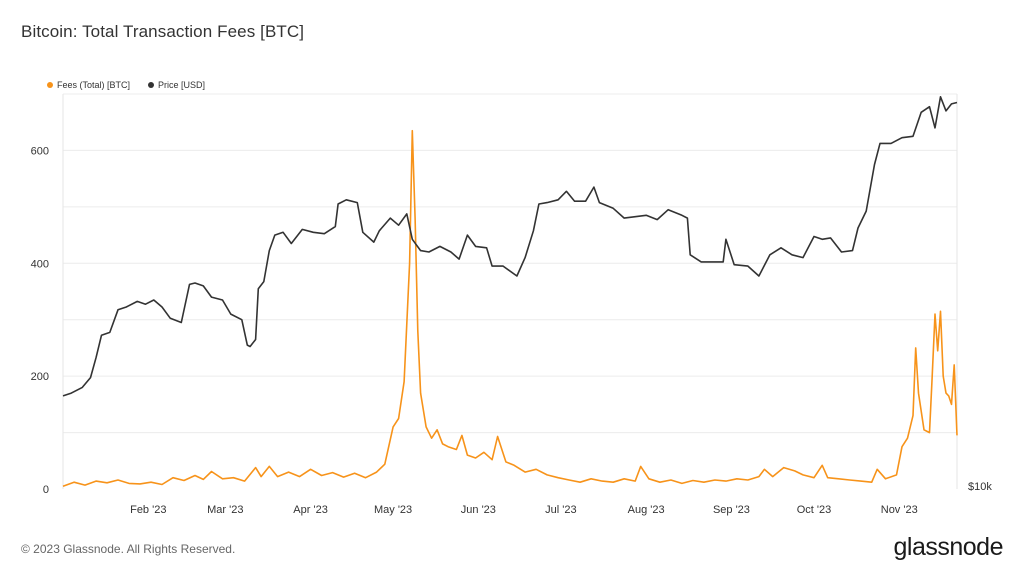 The height and width of the screenshot is (576, 1024). I want to click on x-tick-label: Mar '23, so click(225, 510).